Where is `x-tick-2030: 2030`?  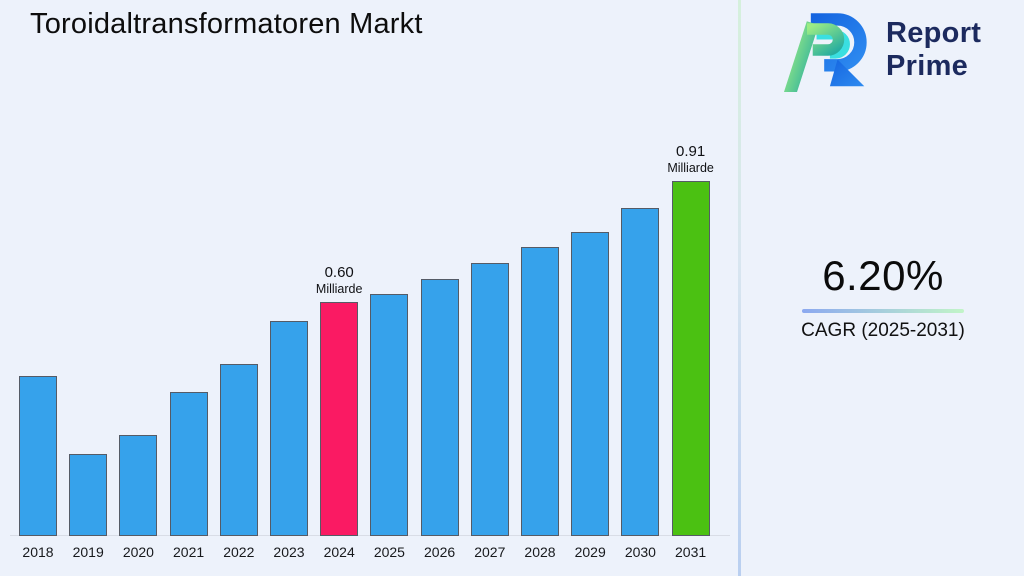 x-tick-2030: 2030 is located at coordinates (640, 552).